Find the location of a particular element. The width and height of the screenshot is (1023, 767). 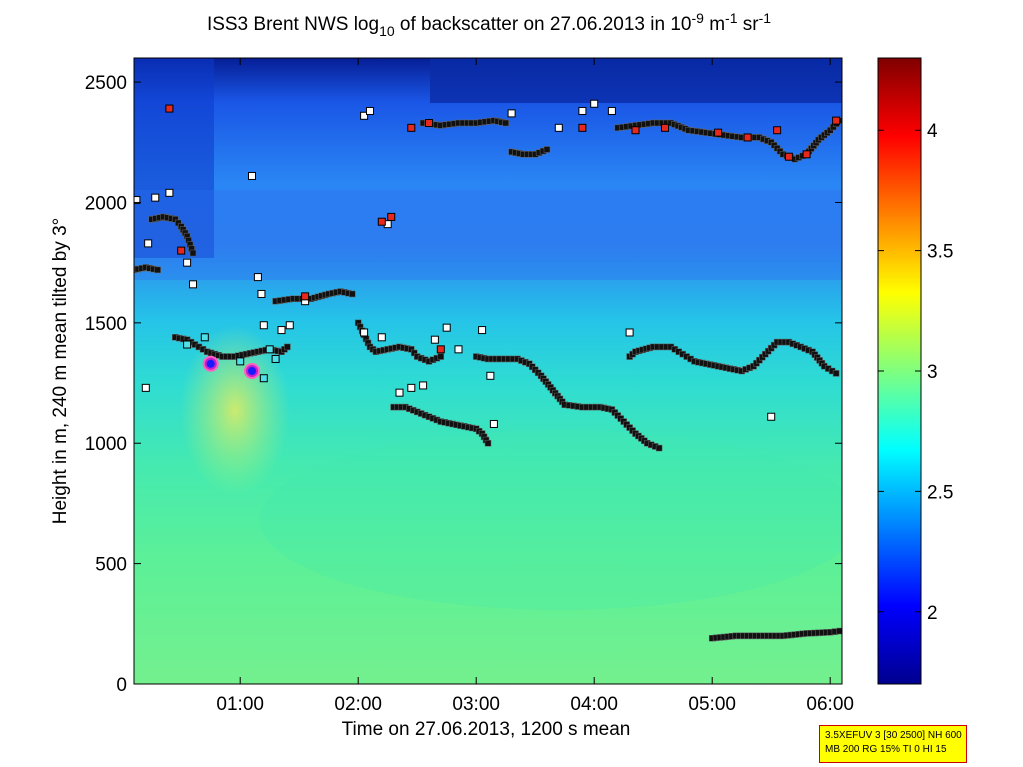

x-tick-label: 01:00 is located at coordinates (240, 704).